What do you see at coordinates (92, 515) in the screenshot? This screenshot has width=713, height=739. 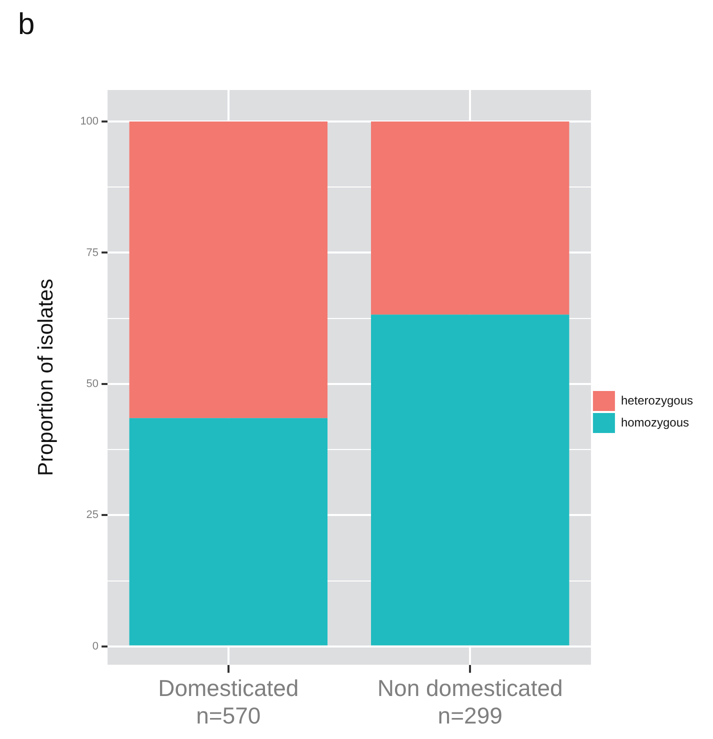 I see `y-tick-label: 25` at bounding box center [92, 515].